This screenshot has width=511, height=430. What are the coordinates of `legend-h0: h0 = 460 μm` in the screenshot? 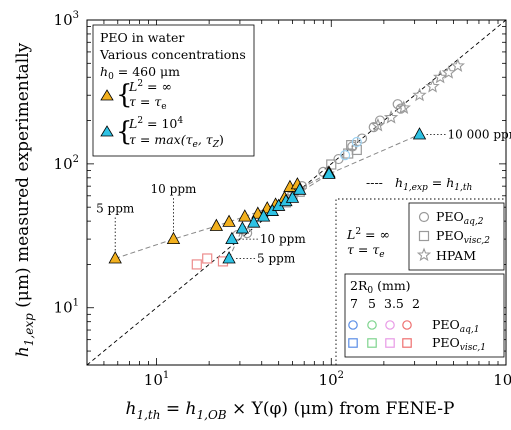 It's located at (140, 73).